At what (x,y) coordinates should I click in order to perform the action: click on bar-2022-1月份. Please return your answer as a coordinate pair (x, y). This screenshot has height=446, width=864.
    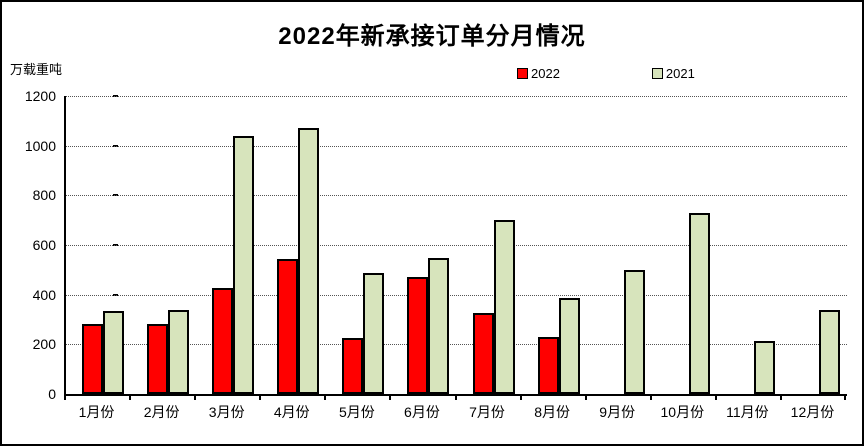
    Looking at the image, I should click on (92, 359).